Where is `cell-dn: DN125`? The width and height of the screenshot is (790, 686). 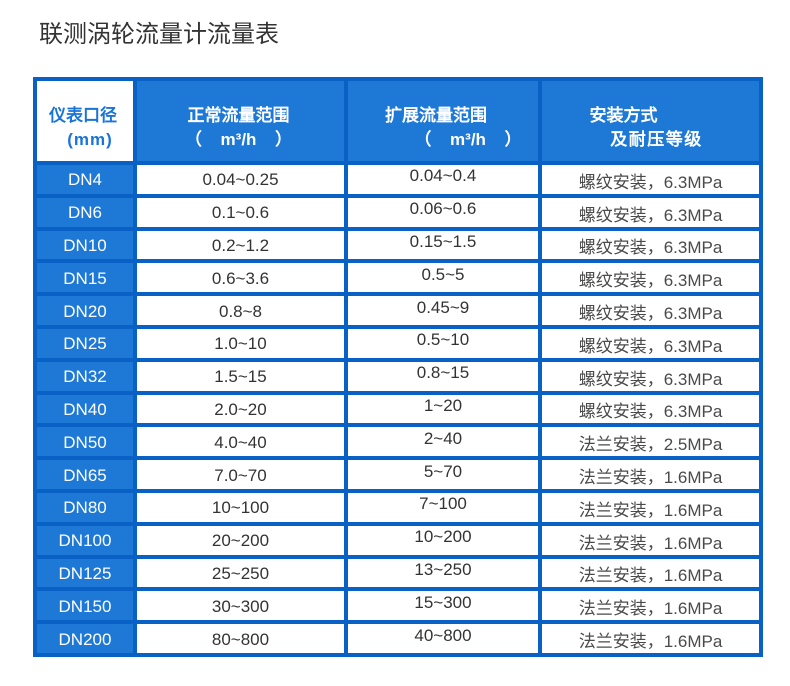 cell-dn: DN125 is located at coordinates (85, 573).